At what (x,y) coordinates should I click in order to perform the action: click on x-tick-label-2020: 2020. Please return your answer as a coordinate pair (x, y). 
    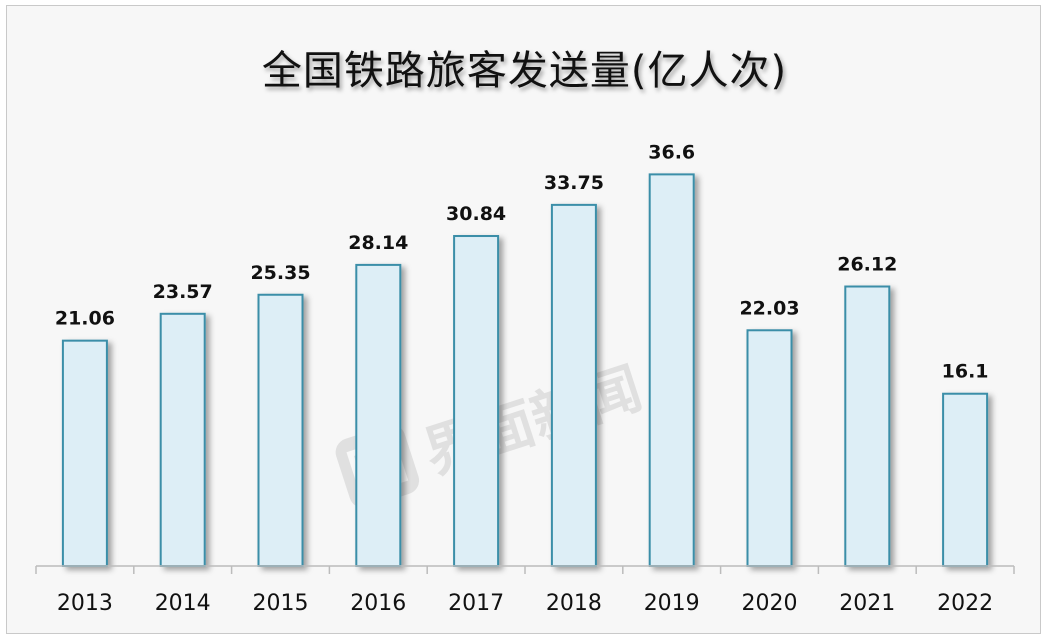
    Looking at the image, I should click on (770, 603).